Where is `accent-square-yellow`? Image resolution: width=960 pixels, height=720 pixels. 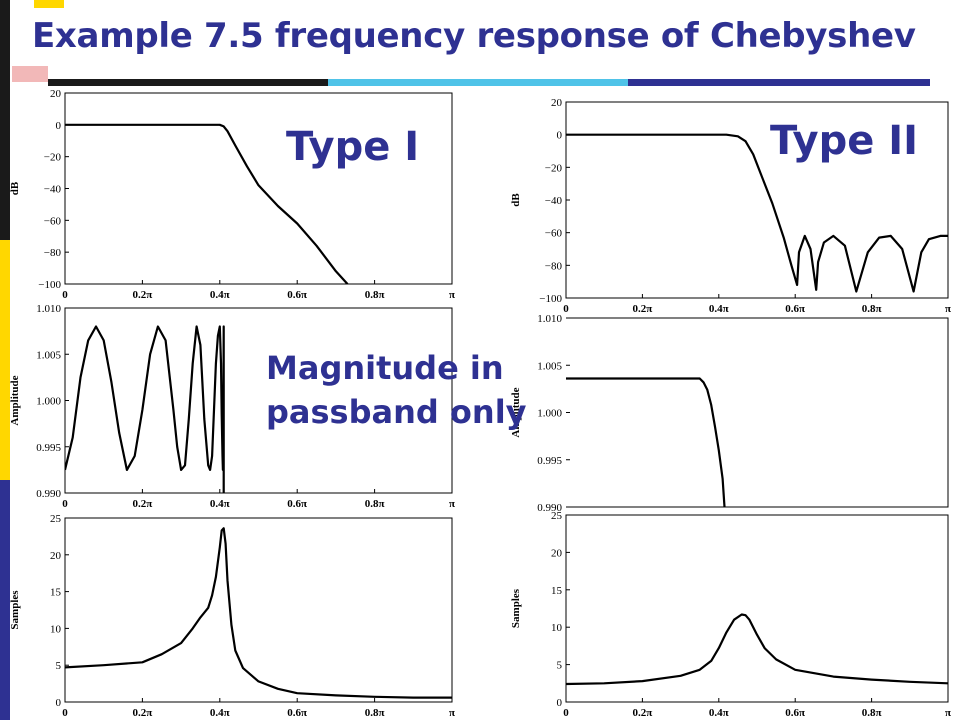
accent-square-yellow is located at coordinates (49, 4).